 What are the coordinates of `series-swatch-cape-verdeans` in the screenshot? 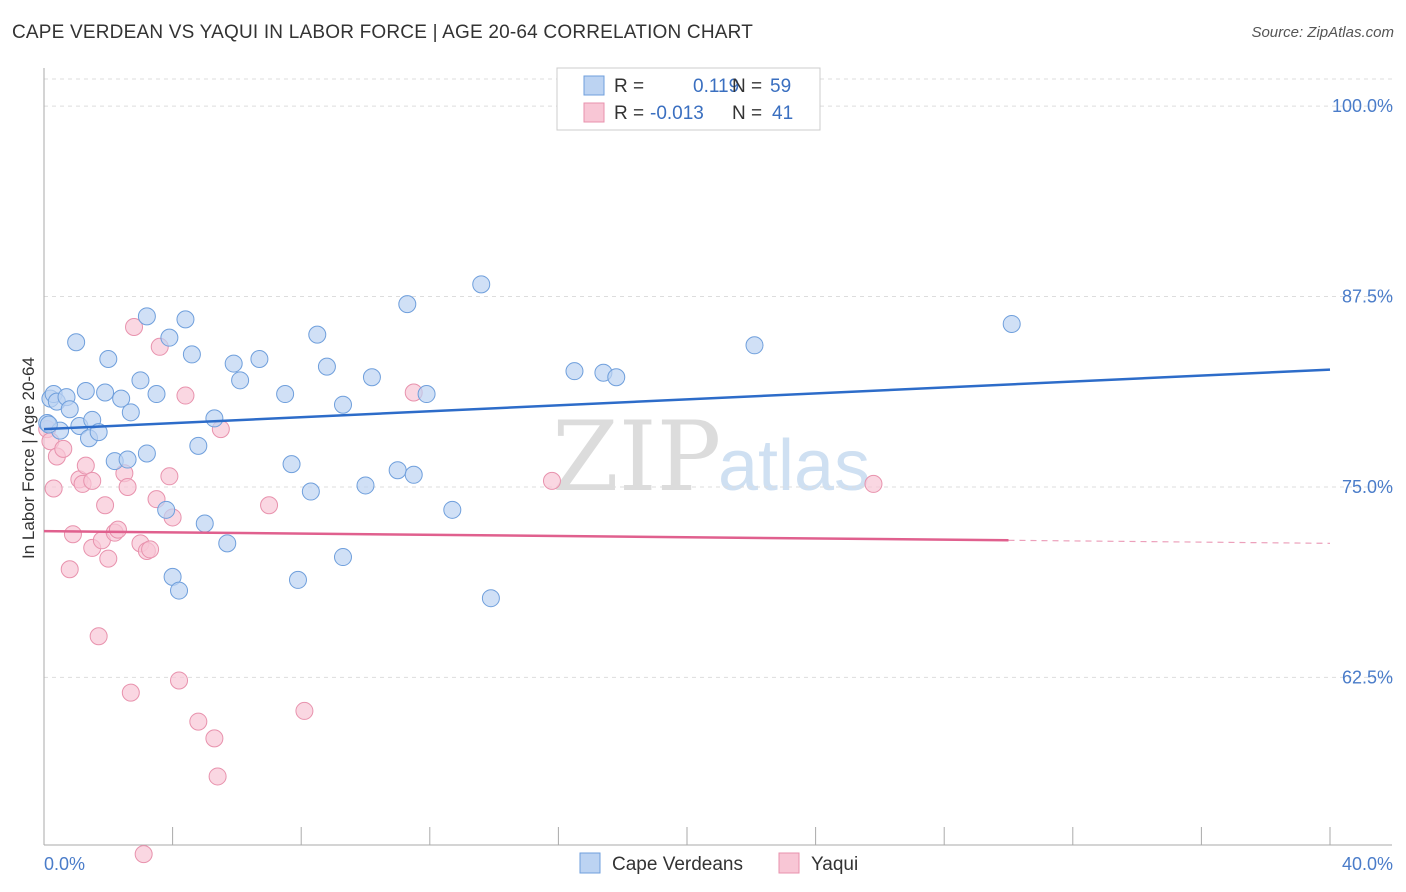 It's located at (590, 863).